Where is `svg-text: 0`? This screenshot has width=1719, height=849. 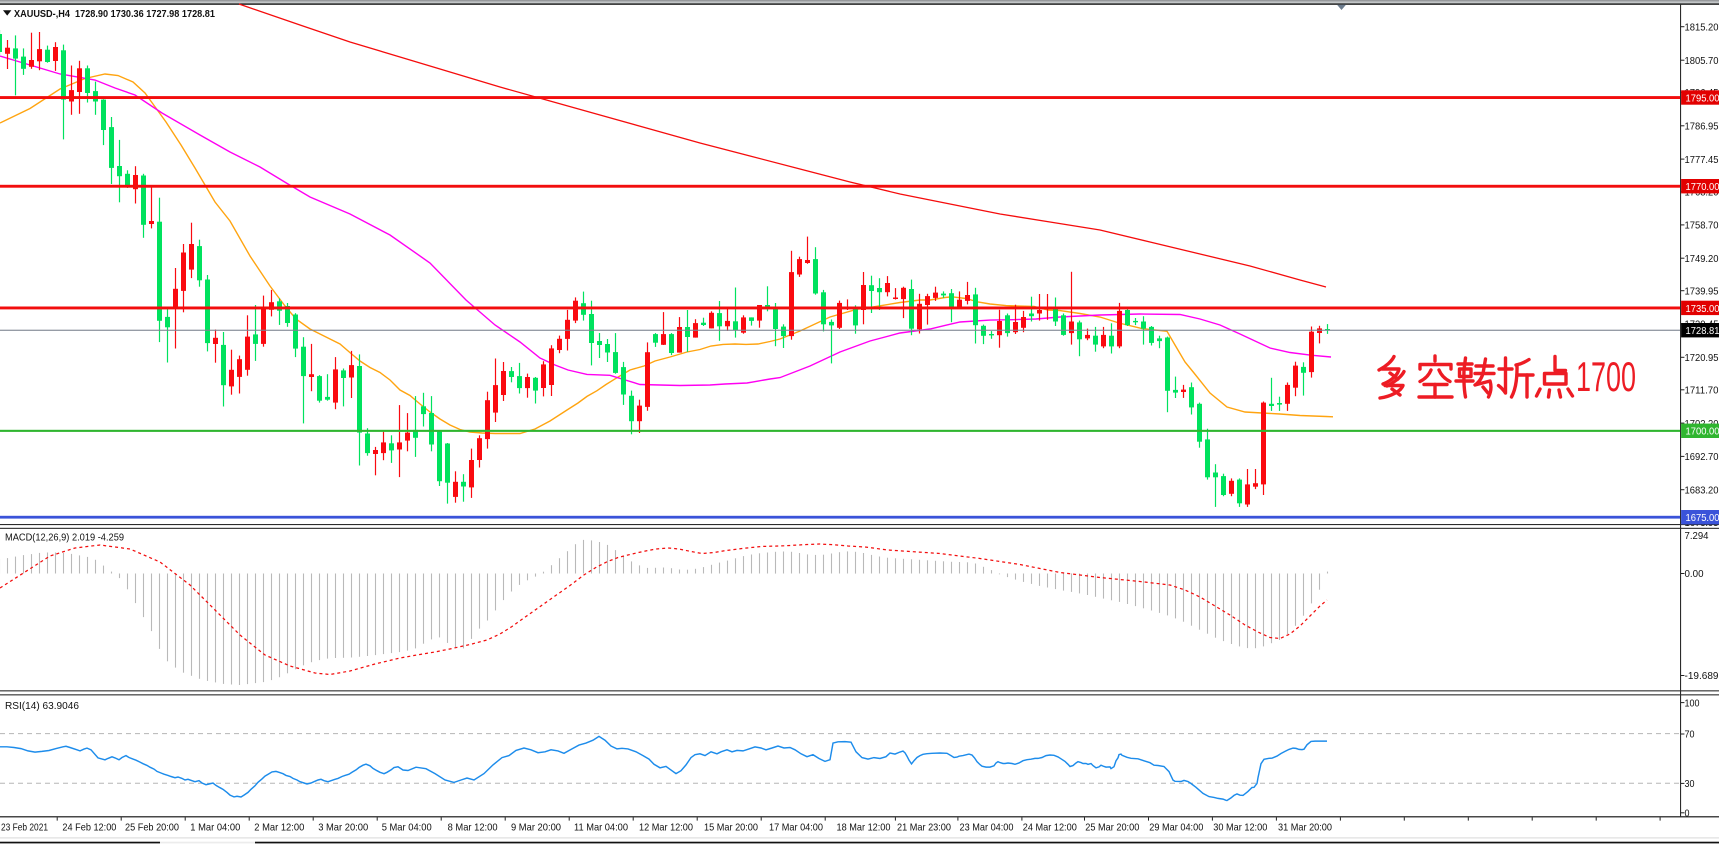 svg-text: 0 is located at coordinates (1687, 814).